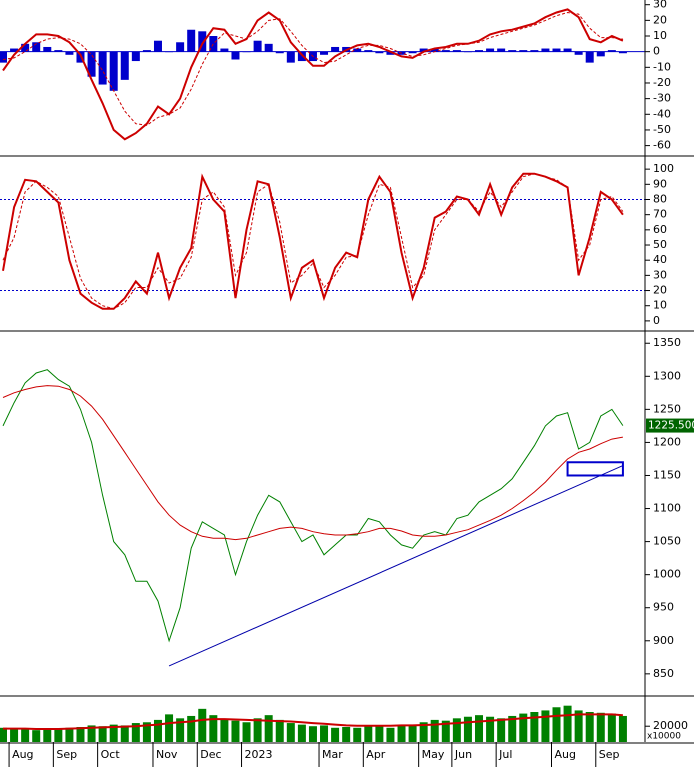 The width and height of the screenshot is (694, 767). I want to click on y-tick-label: -30, so click(662, 98).